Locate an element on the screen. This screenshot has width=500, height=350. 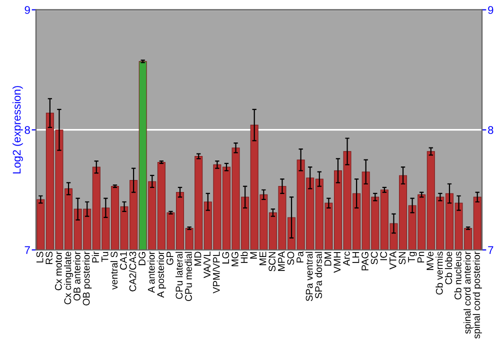
x-tick-label: M is located at coordinates (253, 255).